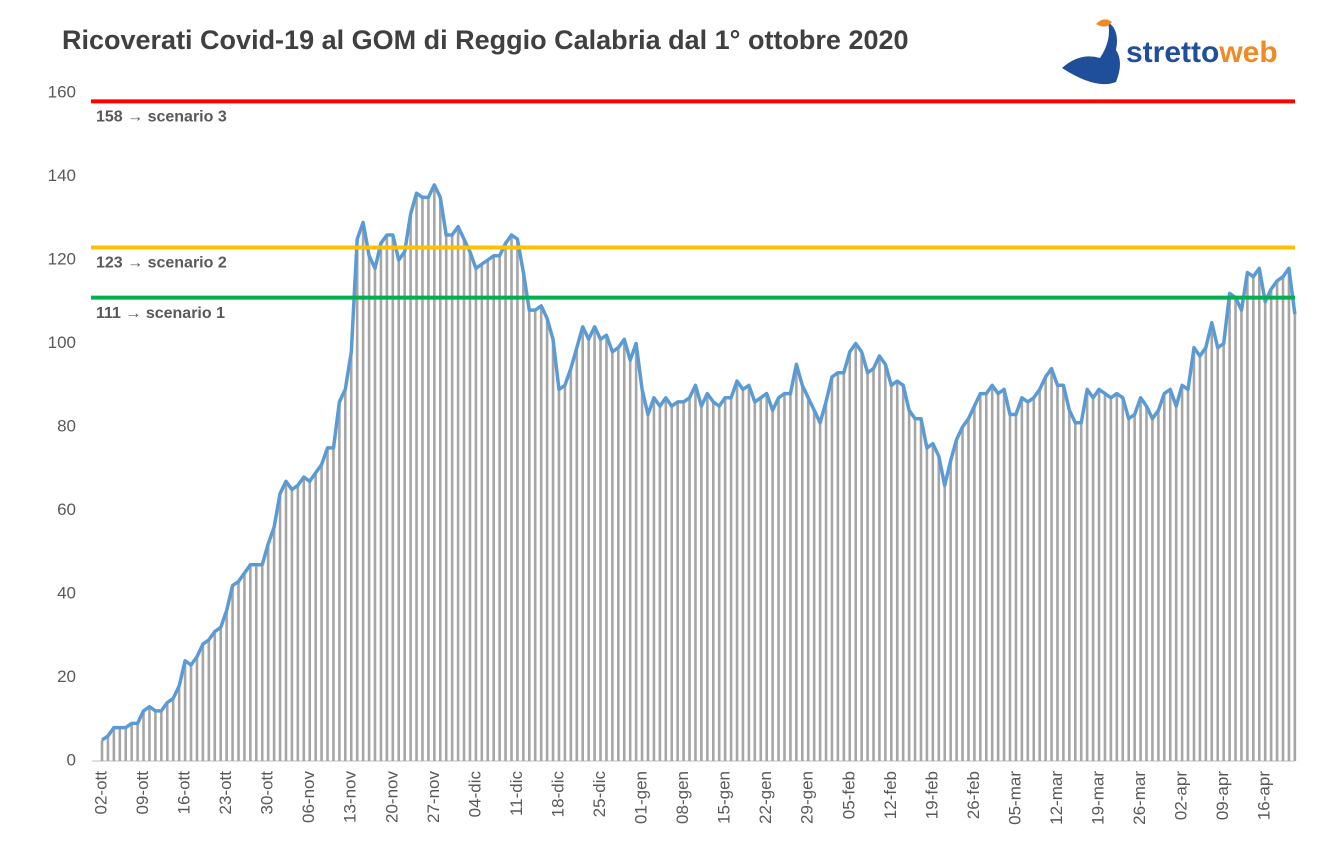  I want to click on x-tick-label: 16-ott, so click(184, 793).